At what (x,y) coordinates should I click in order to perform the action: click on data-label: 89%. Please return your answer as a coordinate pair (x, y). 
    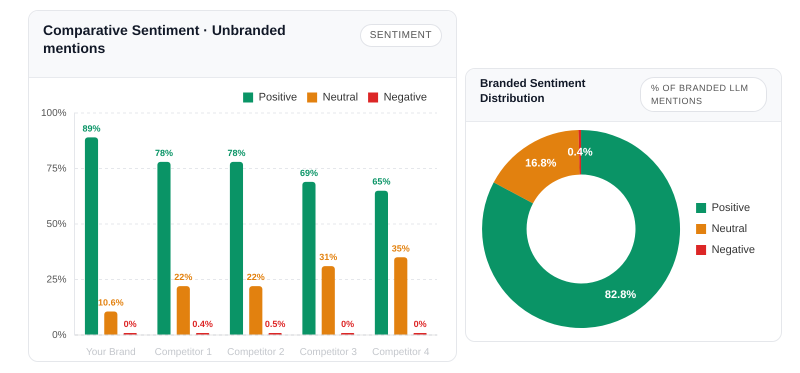
    Looking at the image, I should click on (91, 128).